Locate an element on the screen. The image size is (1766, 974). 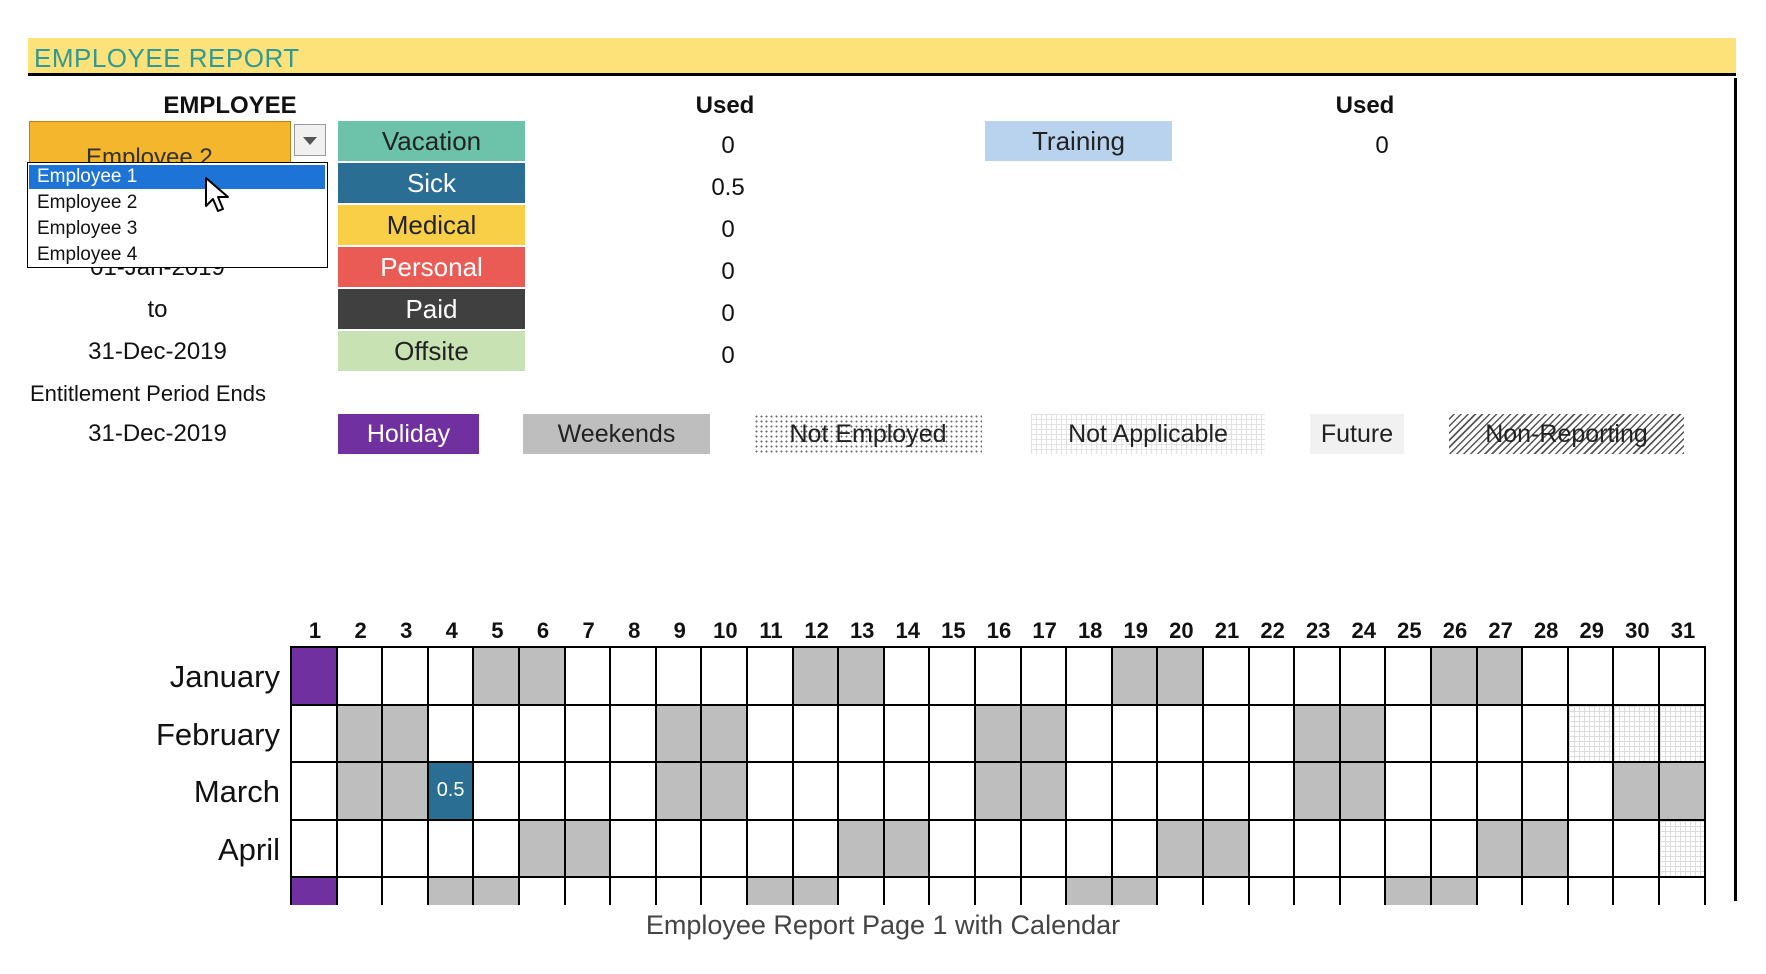
dropdown-arrow-icon is located at coordinates (310, 140).